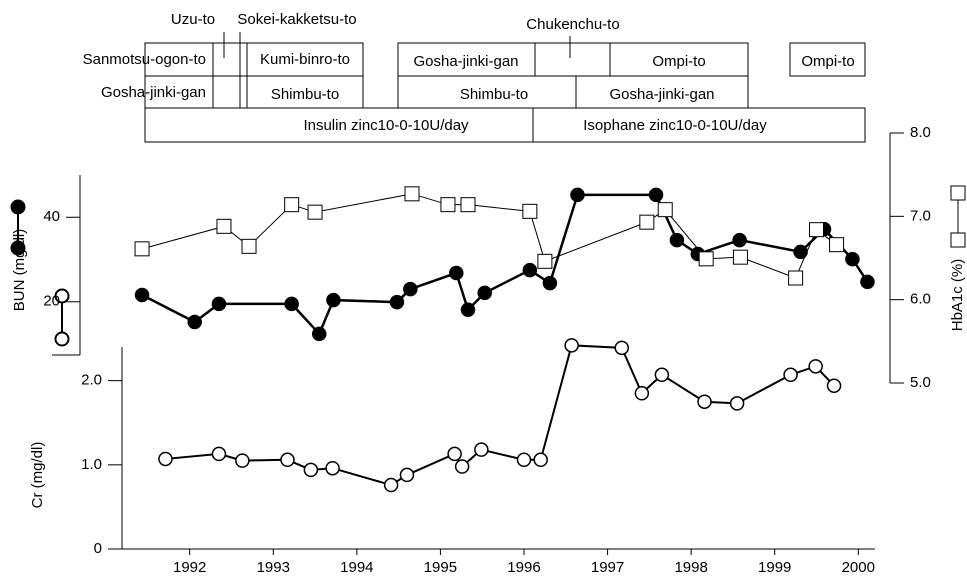  What do you see at coordinates (920, 382) in the screenshot?
I see `y2-tick-label: 5.0` at bounding box center [920, 382].